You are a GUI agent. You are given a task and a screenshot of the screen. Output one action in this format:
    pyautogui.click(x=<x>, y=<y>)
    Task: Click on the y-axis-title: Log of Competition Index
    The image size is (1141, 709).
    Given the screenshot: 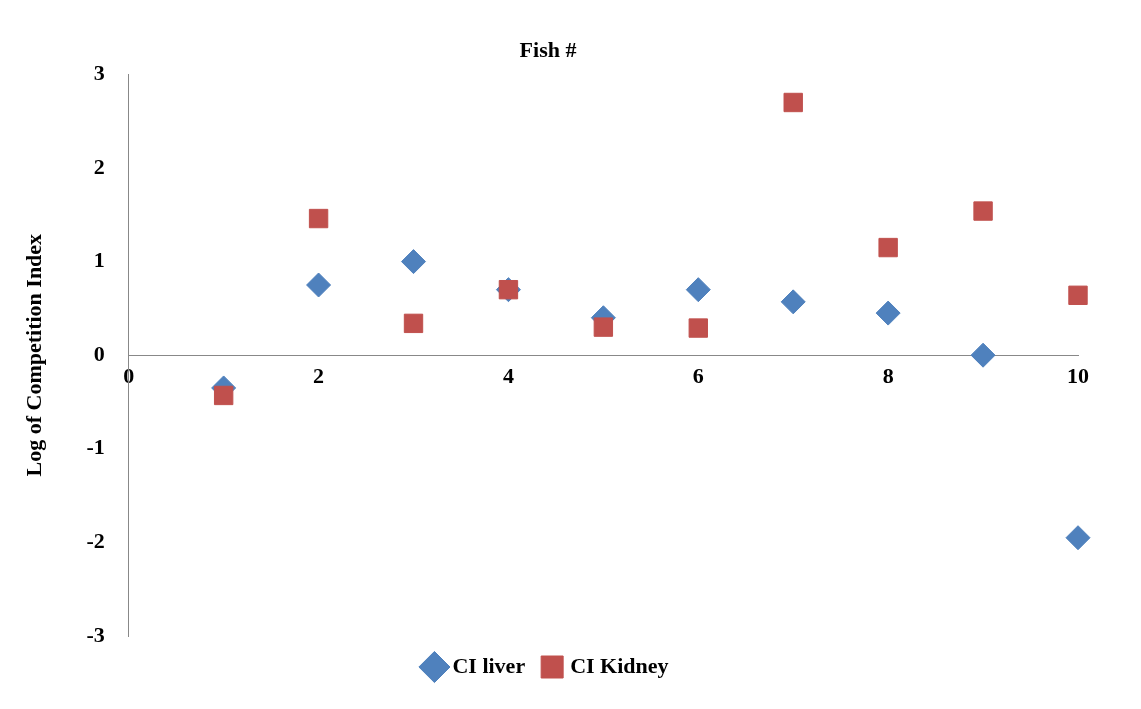 What is the action you would take?
    pyautogui.click(x=33, y=355)
    